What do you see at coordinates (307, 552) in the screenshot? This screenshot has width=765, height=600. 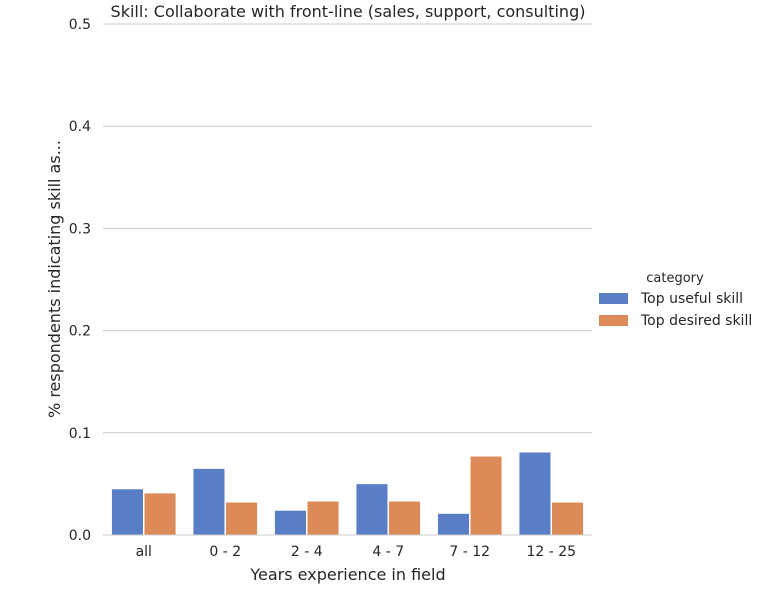 I see `x-tick-label: 2 - 4` at bounding box center [307, 552].